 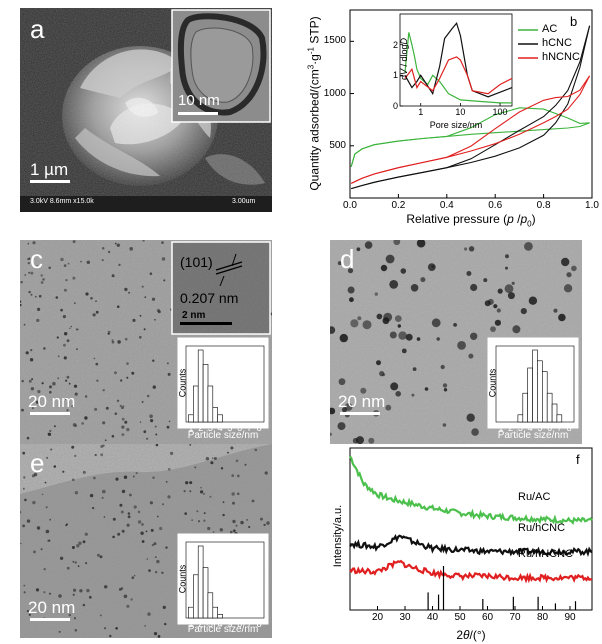 I want to click on panel-b-inset-x-tick-label: 10, so click(x=460, y=112).